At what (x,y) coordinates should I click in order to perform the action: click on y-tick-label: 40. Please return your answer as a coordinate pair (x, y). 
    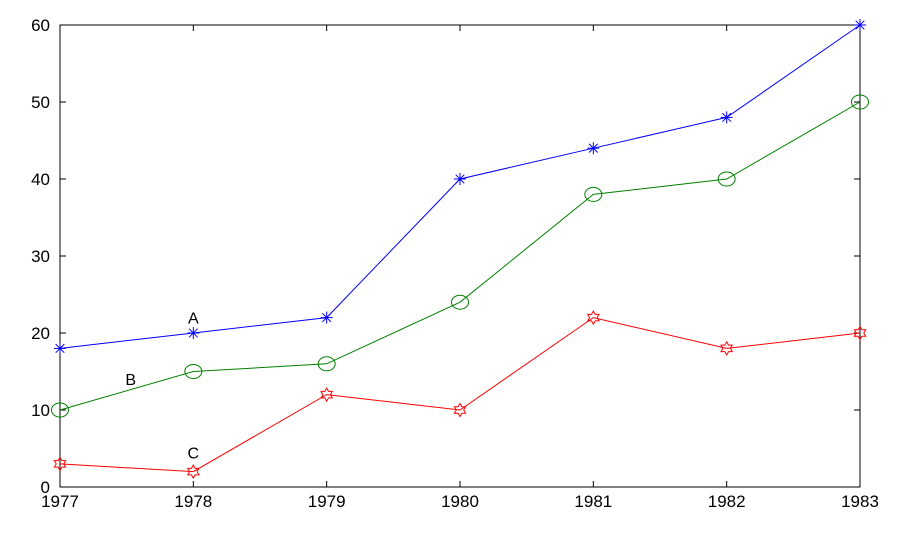
    Looking at the image, I should click on (40, 179).